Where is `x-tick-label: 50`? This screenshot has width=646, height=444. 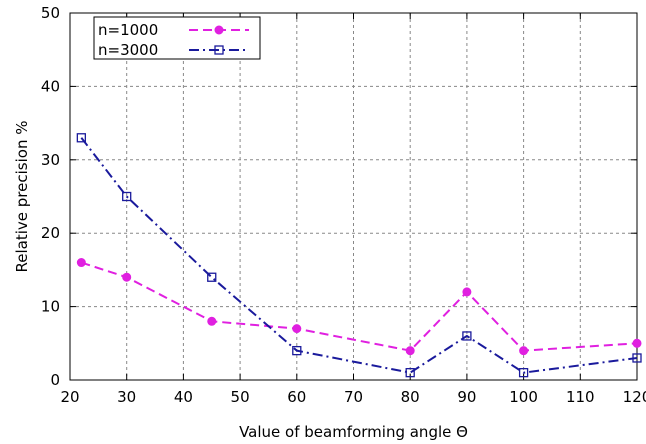 x-tick-label: 50 is located at coordinates (240, 397).